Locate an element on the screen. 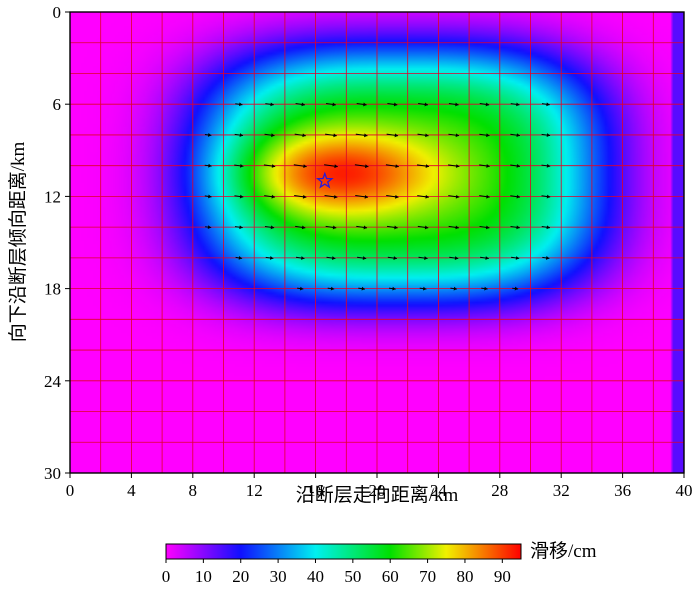 Image resolution: width=700 pixels, height=595 pixels. x-tick-label: 32 is located at coordinates (561, 490).